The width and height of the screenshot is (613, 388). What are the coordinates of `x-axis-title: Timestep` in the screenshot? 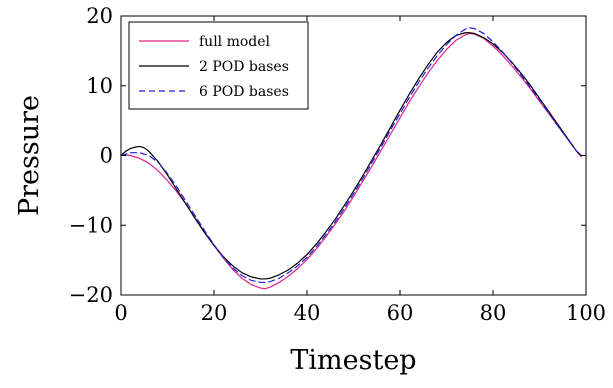 It's located at (353, 360).